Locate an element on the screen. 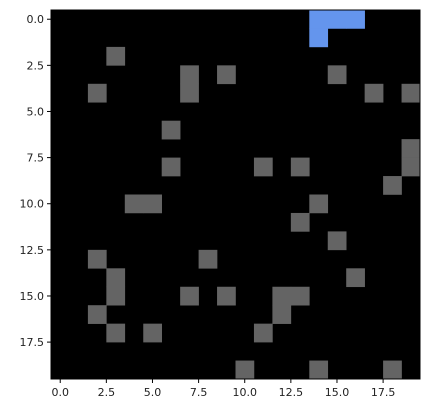 The image size is (430, 413). y-tick-label: 0.0 is located at coordinates (36, 19).